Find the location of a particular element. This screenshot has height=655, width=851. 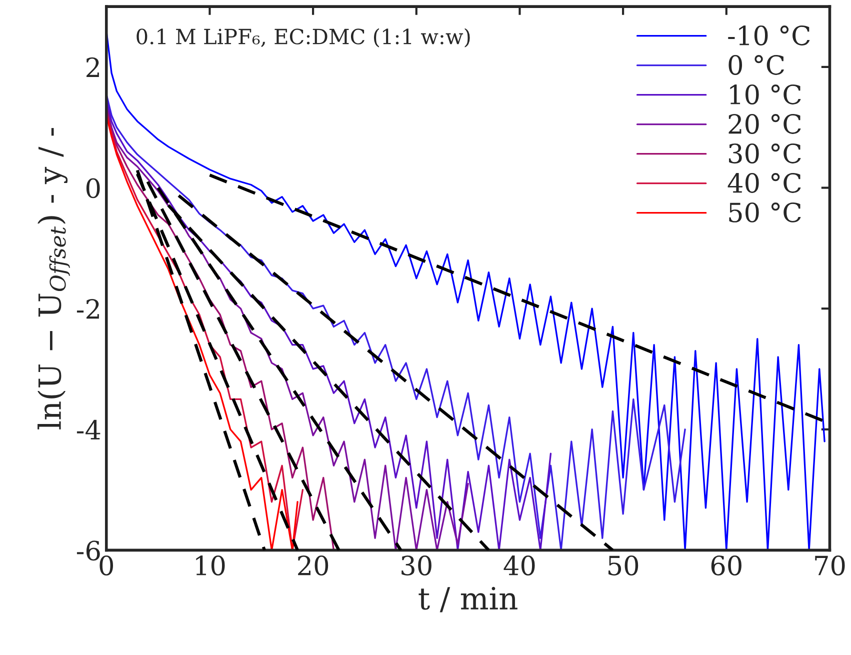

y-tick-label: -2 is located at coordinates (87, 309).